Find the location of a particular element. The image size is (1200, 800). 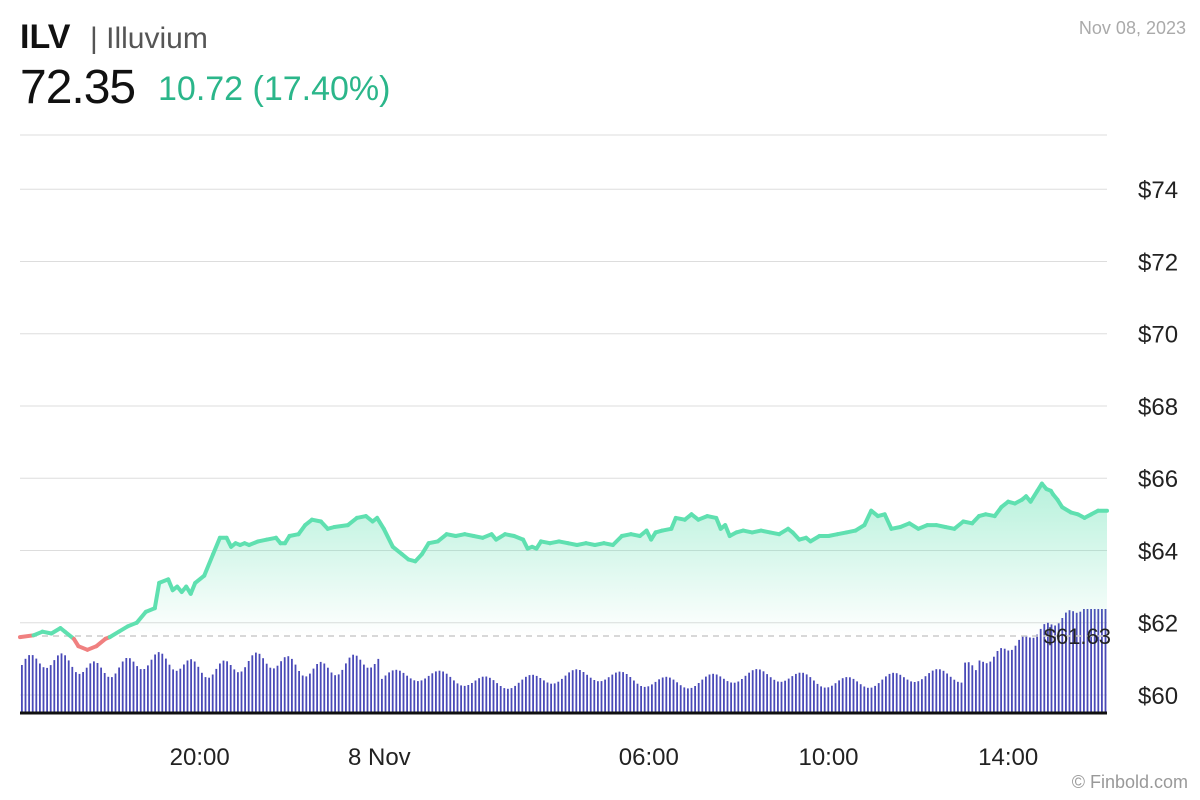

volume-bars: $61.63 is located at coordinates (565, 662).